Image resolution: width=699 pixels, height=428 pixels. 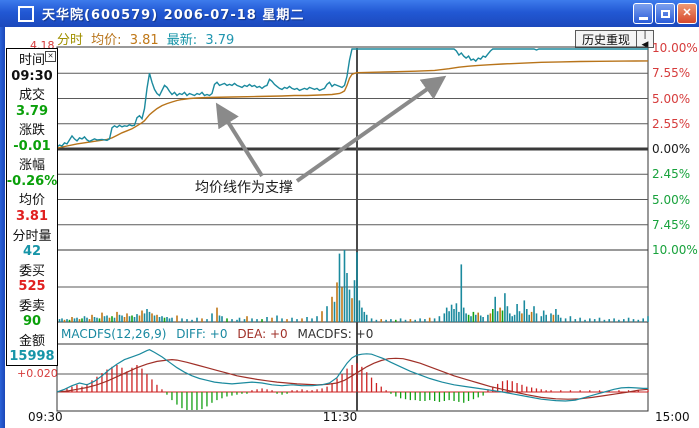 I want to click on percent-axis-label-0: 10.00%, so click(x=675, y=48).